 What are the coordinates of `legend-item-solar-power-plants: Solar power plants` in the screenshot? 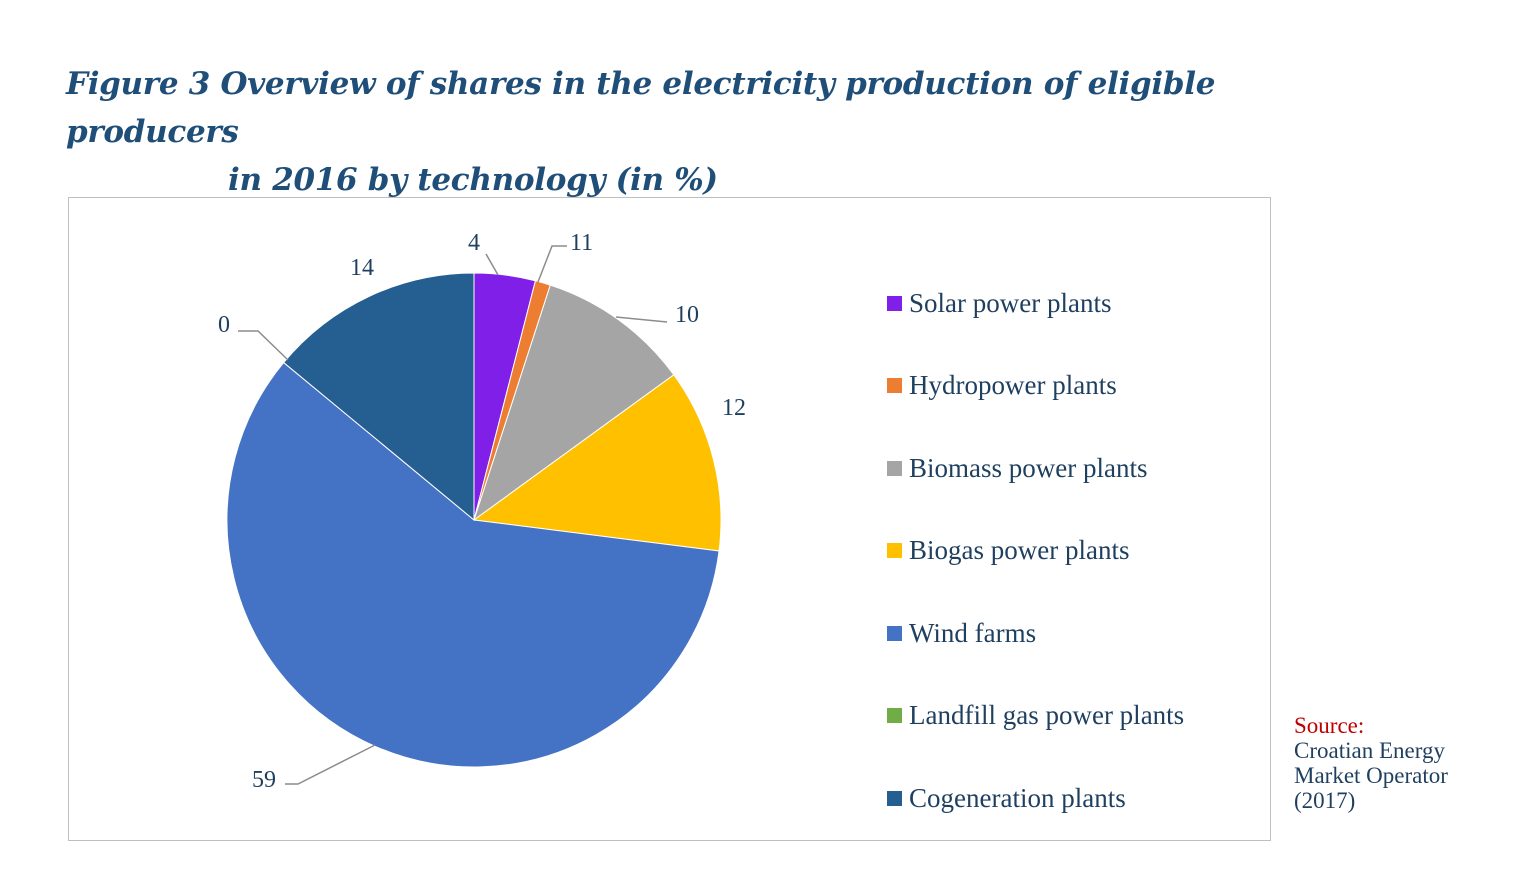 It's located at (999, 303).